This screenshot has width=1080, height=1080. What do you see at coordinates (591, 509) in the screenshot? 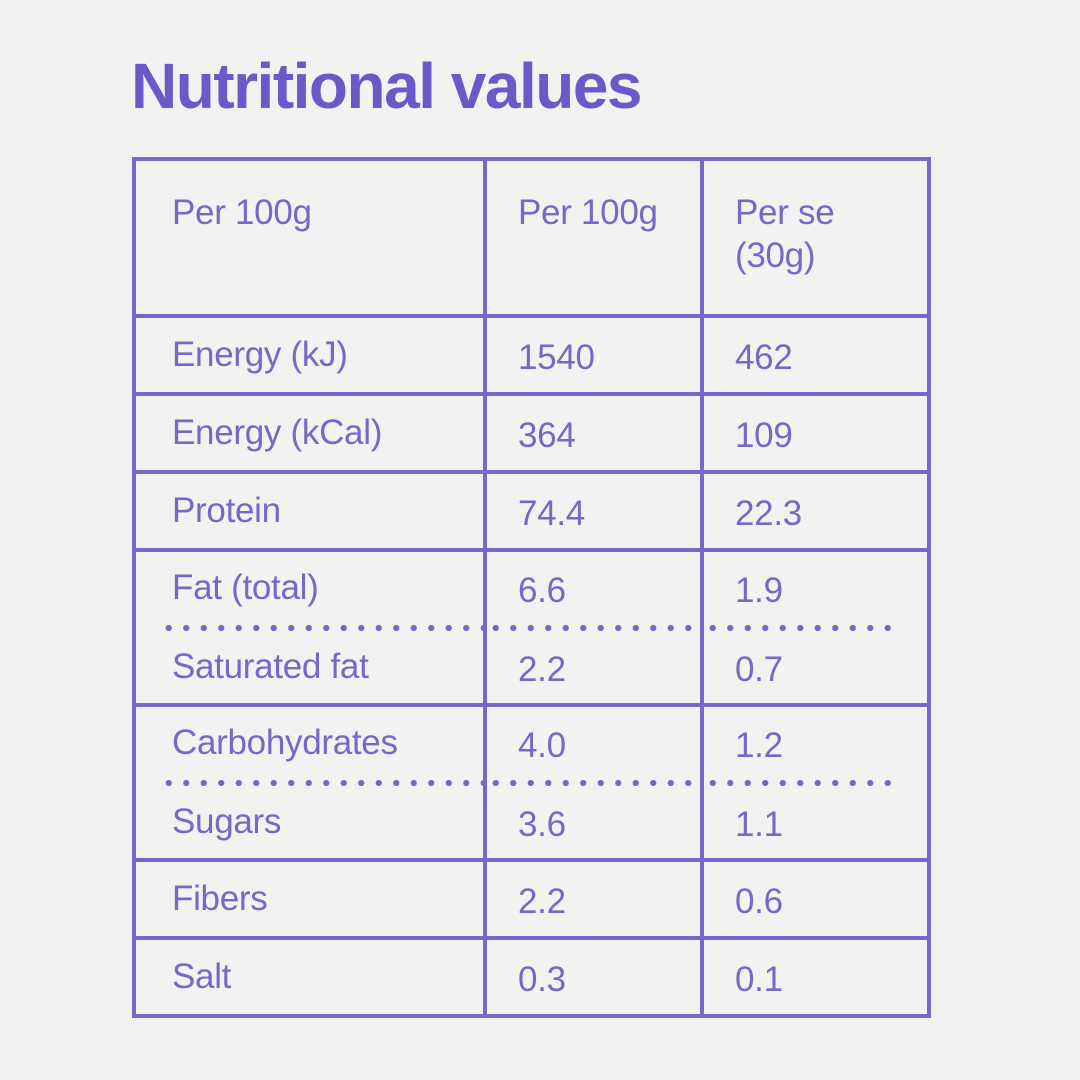
I see `value-protein-per-100g: 74.4` at bounding box center [591, 509].